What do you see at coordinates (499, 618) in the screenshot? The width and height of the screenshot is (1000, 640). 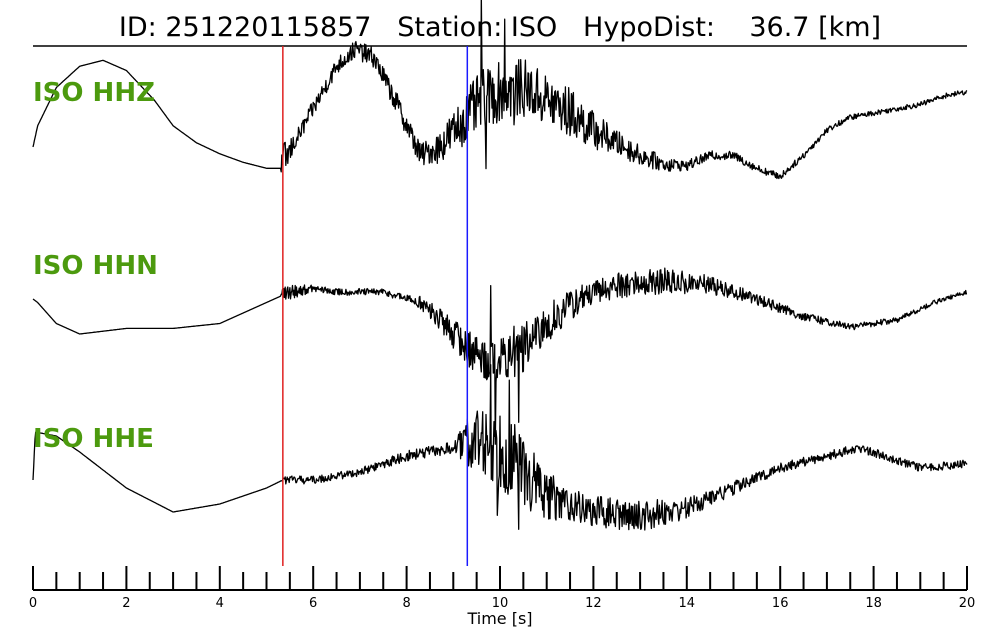 I see `x-axis-label: Time [s]` at bounding box center [499, 618].